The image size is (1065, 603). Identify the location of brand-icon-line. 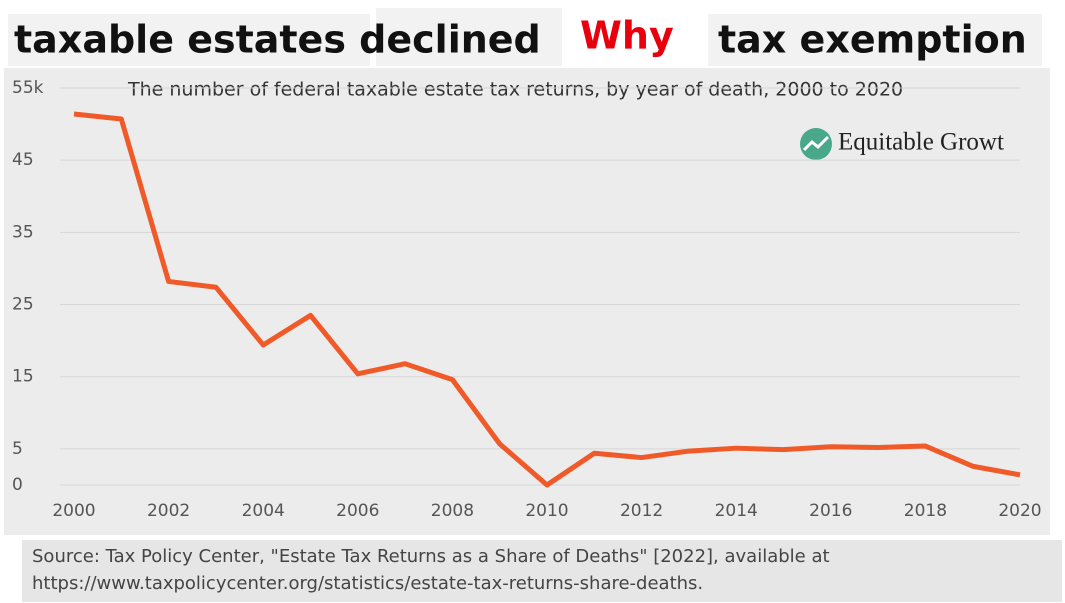
(816, 143).